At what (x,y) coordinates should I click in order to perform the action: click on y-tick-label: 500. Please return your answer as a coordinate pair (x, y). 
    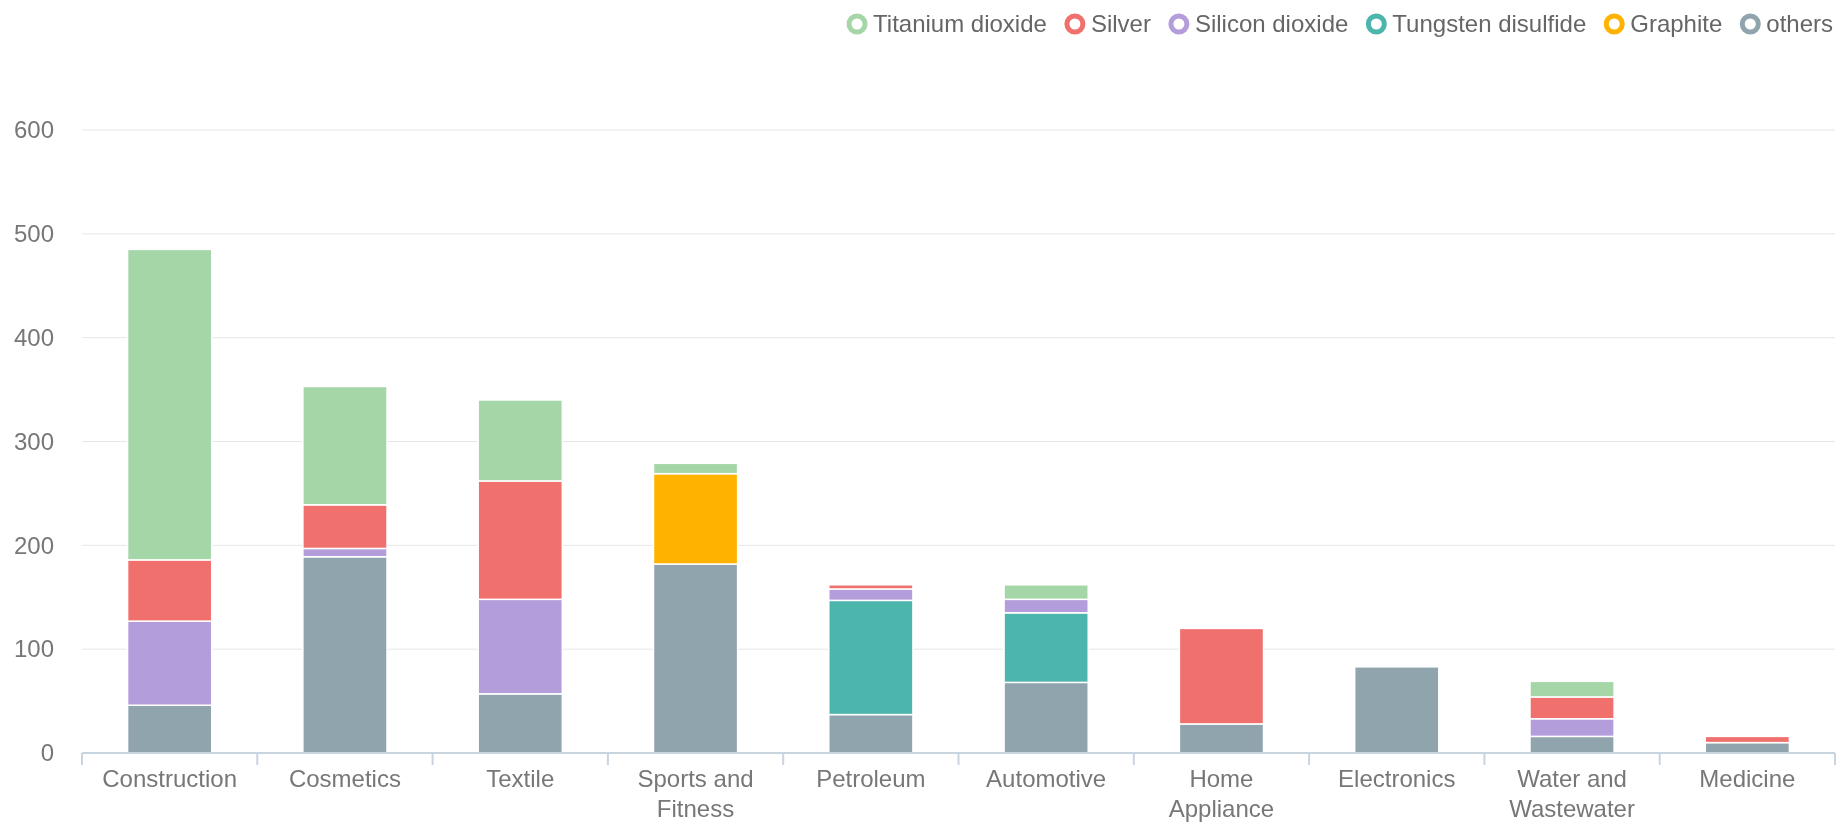
    Looking at the image, I should click on (33, 234).